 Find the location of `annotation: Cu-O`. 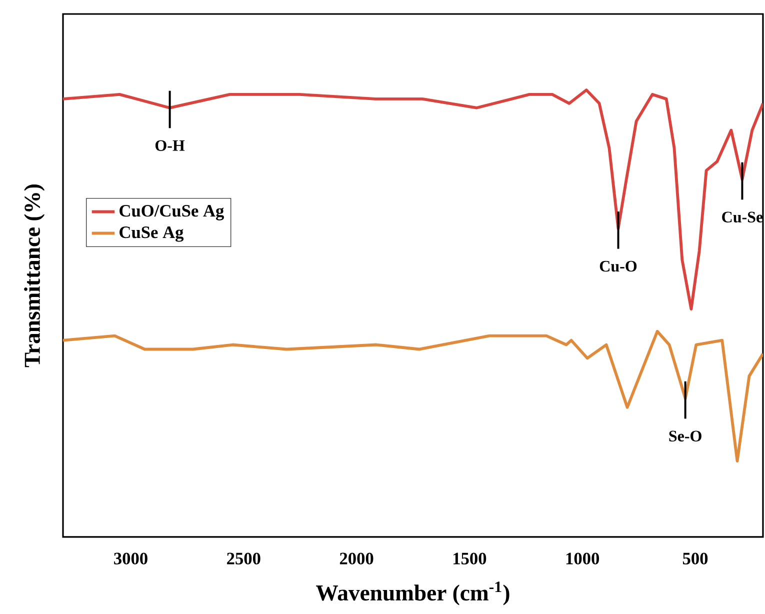

annotation: Cu-O is located at coordinates (618, 266).